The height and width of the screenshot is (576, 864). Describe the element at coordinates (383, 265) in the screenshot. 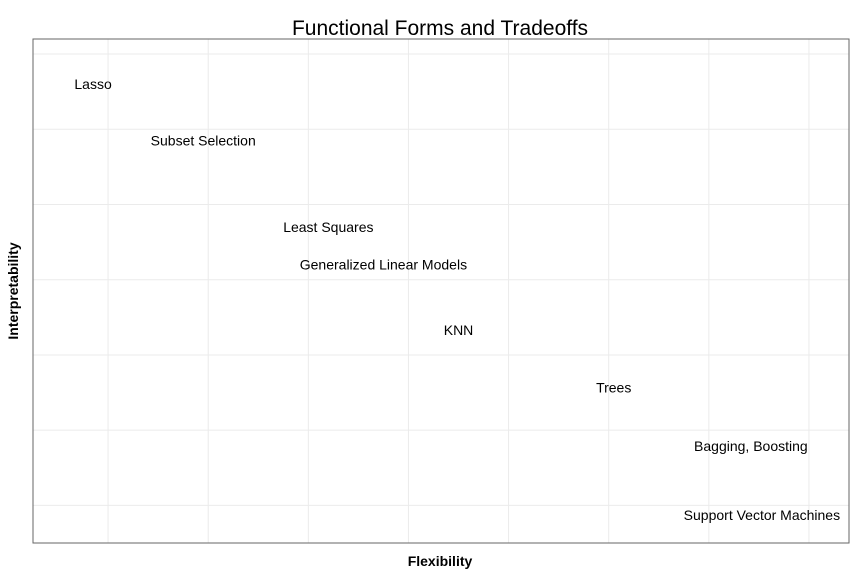

I see `point-label: Generalized Linear Models` at that location.